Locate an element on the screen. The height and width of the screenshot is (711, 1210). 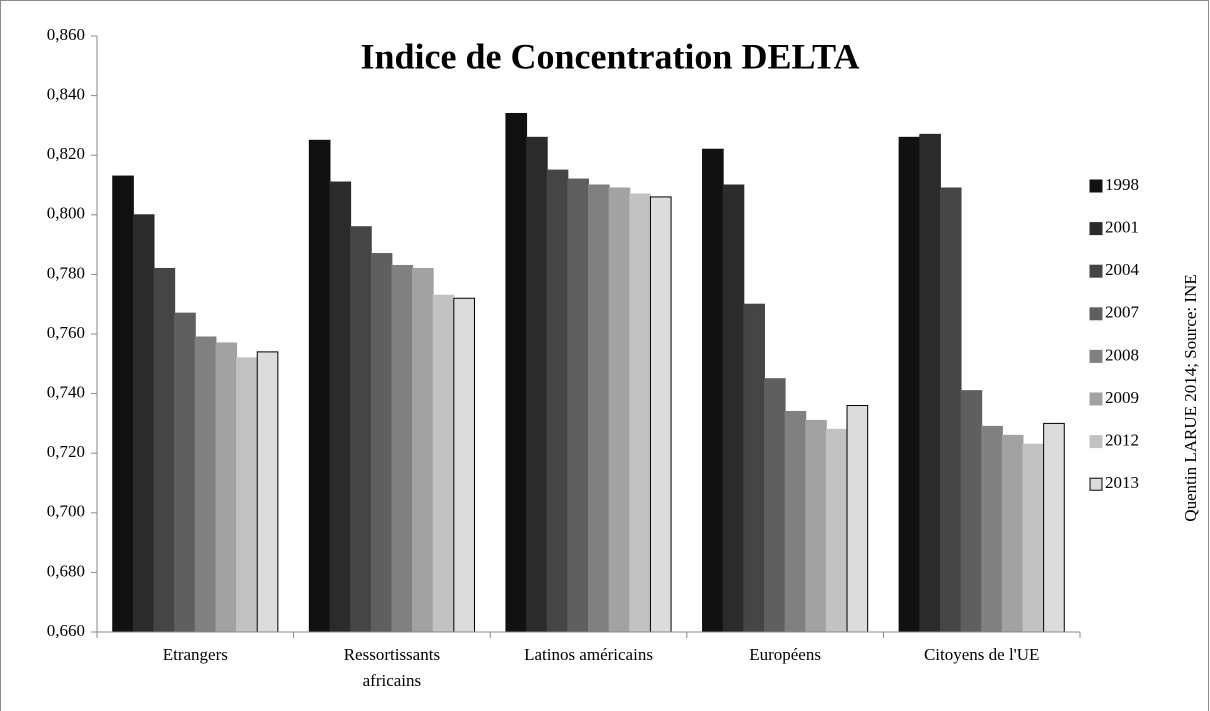
x-tick-label: Citoyens de l'UE is located at coordinates (981, 654).